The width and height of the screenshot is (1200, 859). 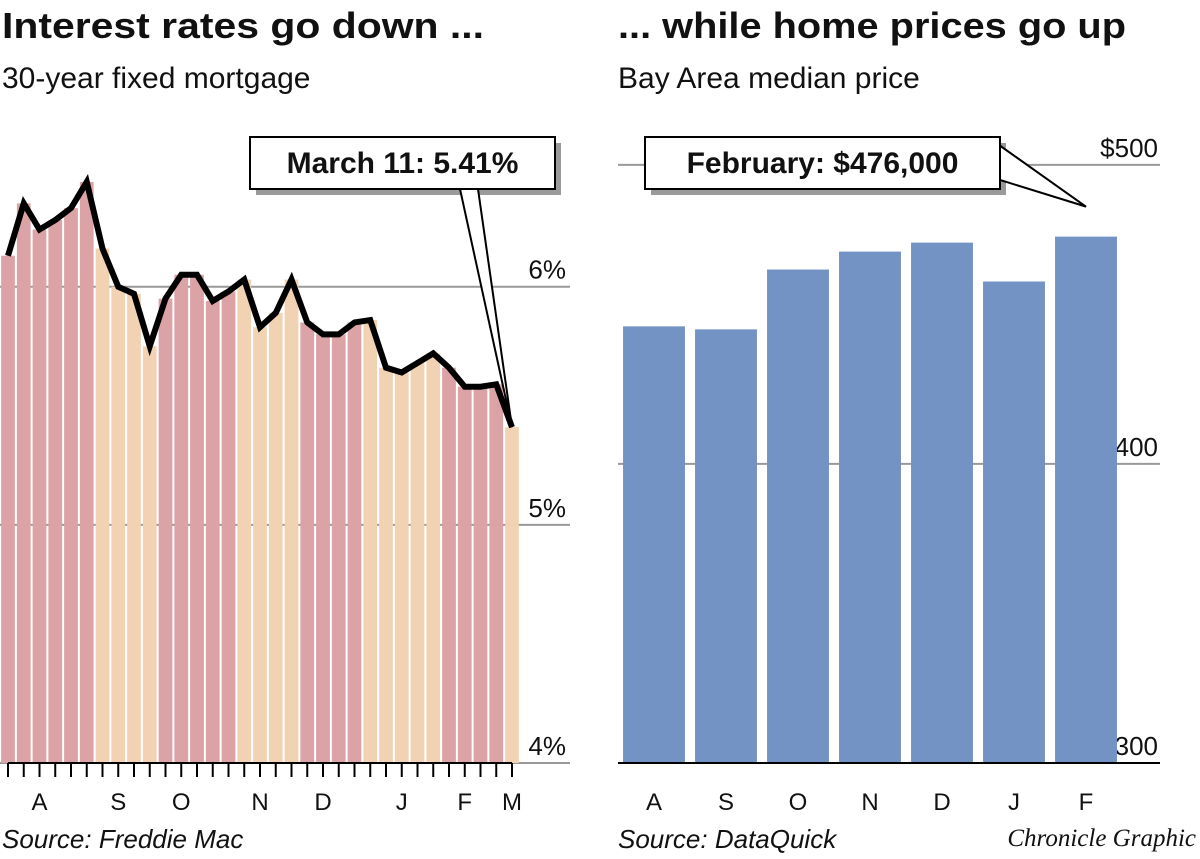 What do you see at coordinates (1136, 447) in the screenshot?
I see `y-tick-label: 400` at bounding box center [1136, 447].